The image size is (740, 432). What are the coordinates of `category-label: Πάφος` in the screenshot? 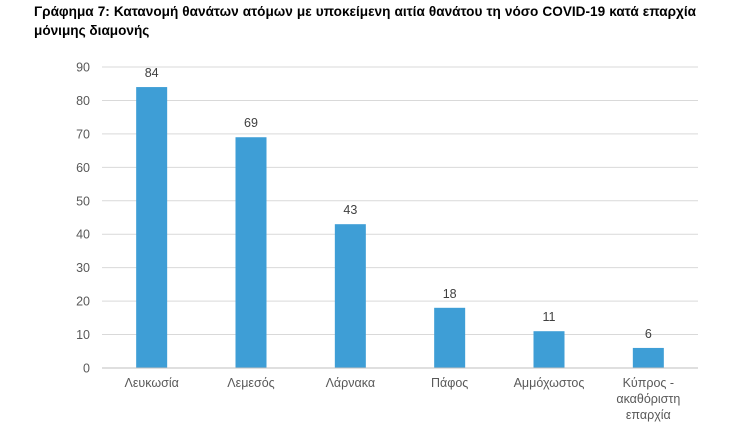 It's located at (449, 383).